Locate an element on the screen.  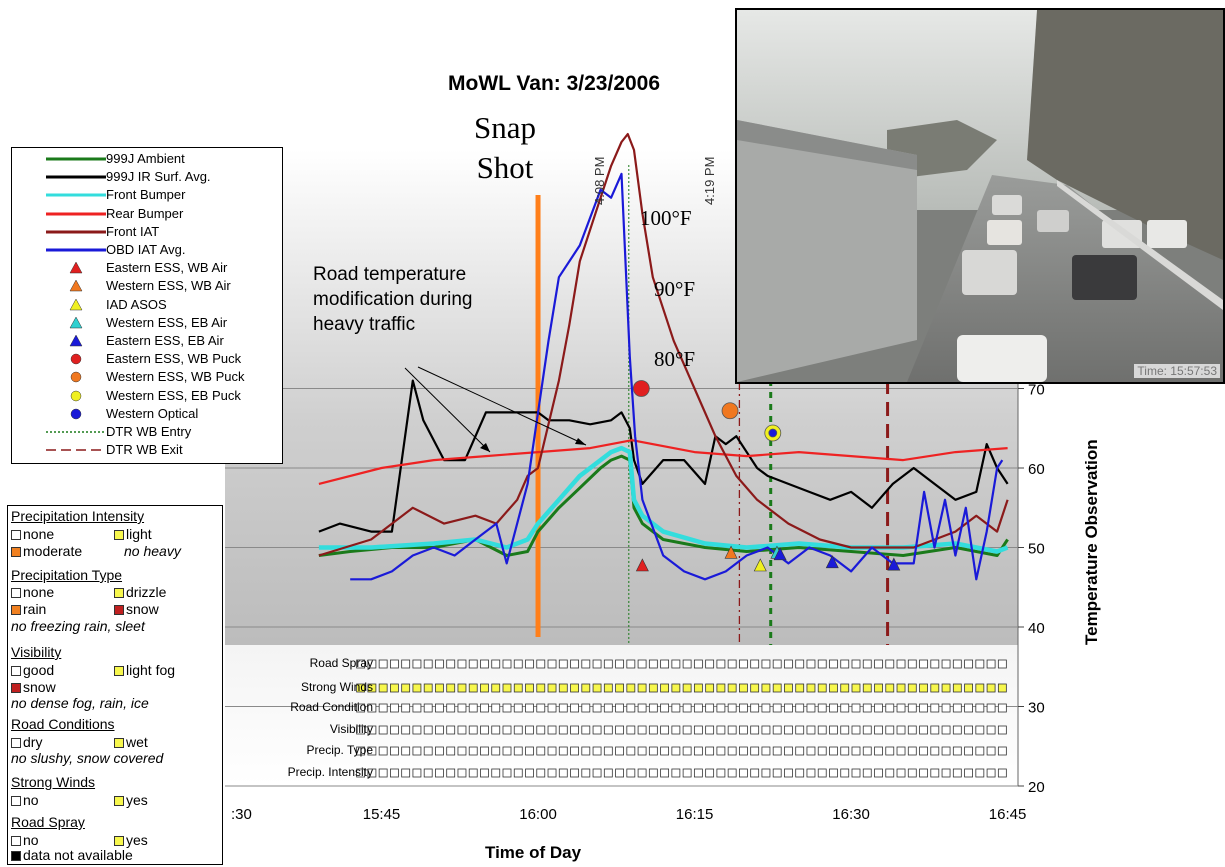
x-tick-label-2: 16:00 is located at coordinates (538, 814).